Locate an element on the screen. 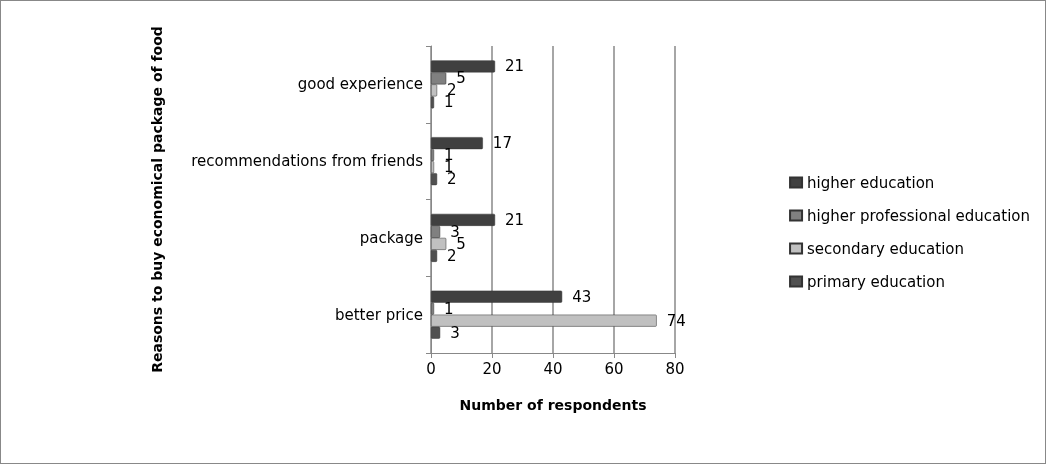 The image size is (1046, 464). y-tick-label: good experience is located at coordinates (360, 84).